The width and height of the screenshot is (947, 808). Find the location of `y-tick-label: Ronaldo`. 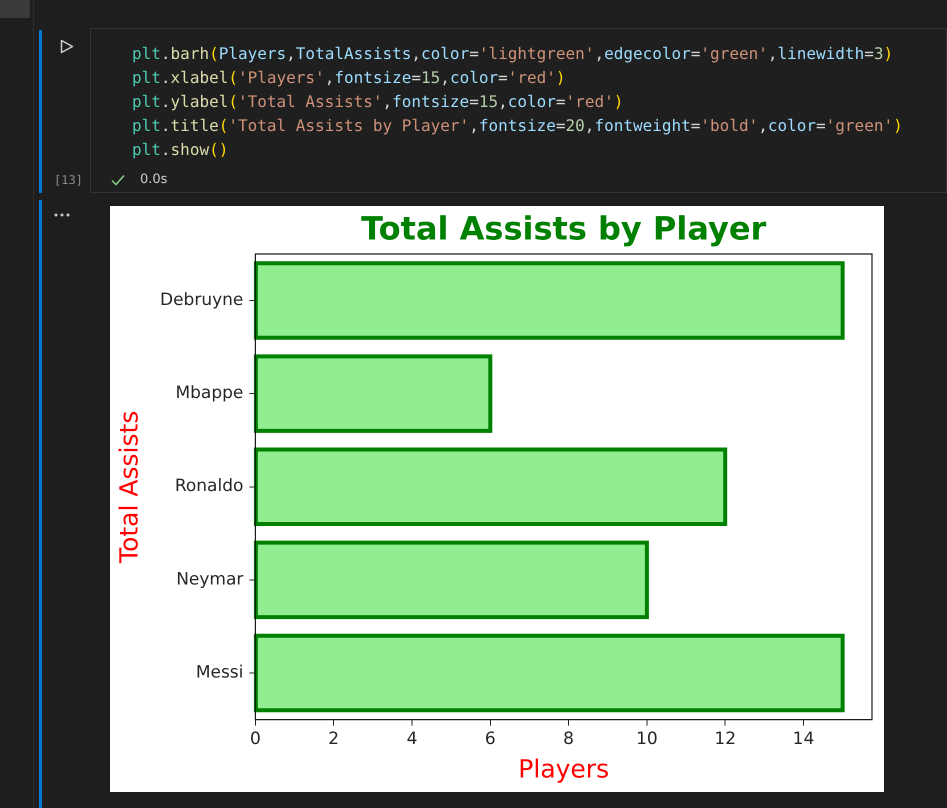

y-tick-label: Ronaldo is located at coordinates (209, 486).